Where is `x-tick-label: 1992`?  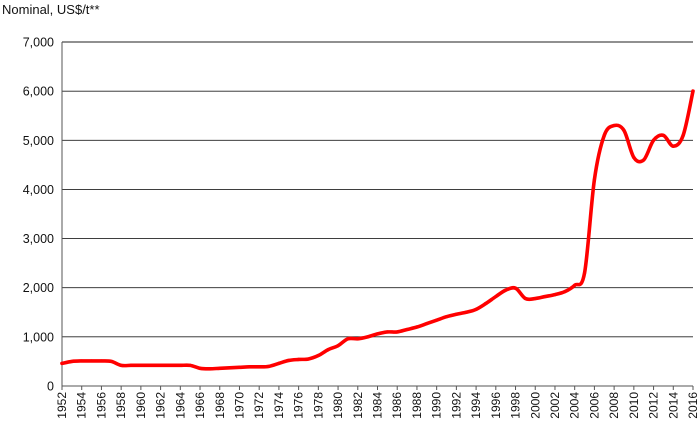 x-tick-label: 1992 is located at coordinates (456, 405).